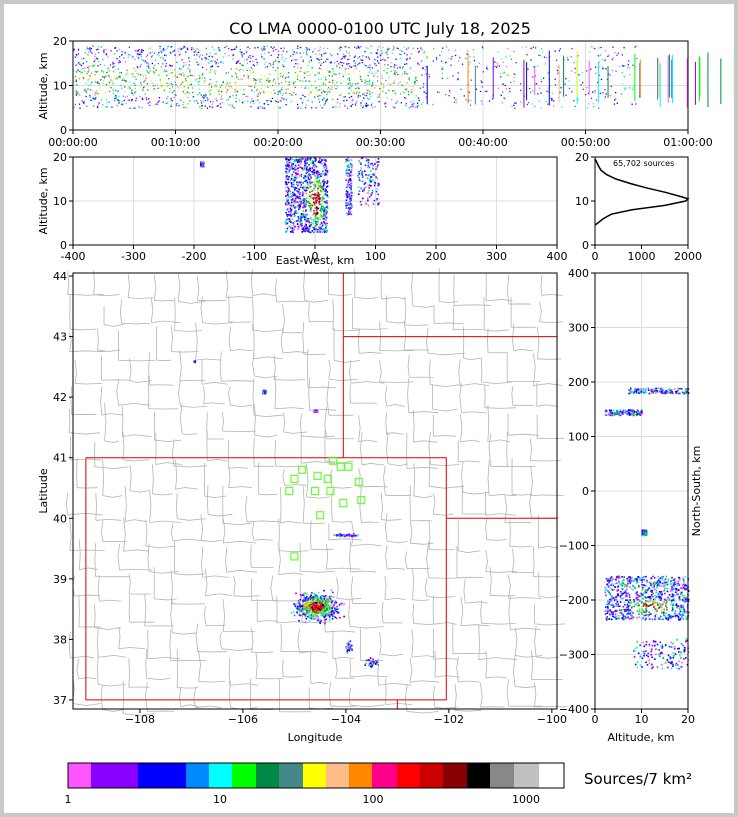 The width and height of the screenshot is (738, 817). What do you see at coordinates (277, 142) in the screenshot?
I see `time-x-tick-label: 00:20:00` at bounding box center [277, 142].